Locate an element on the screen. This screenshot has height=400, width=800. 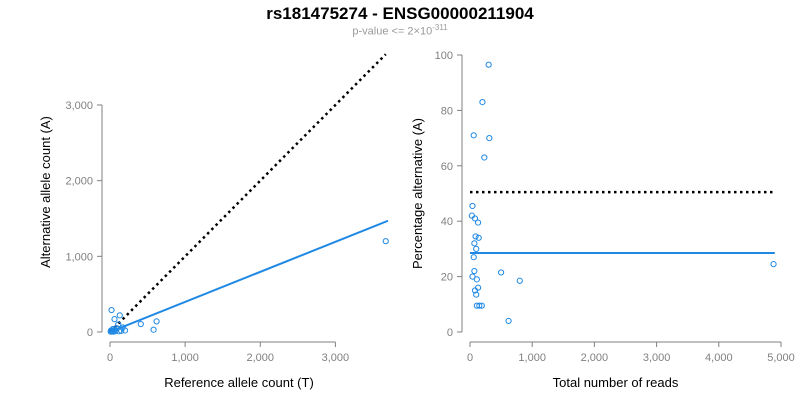
y-tick-label: 3,000 is located at coordinates (79, 106).